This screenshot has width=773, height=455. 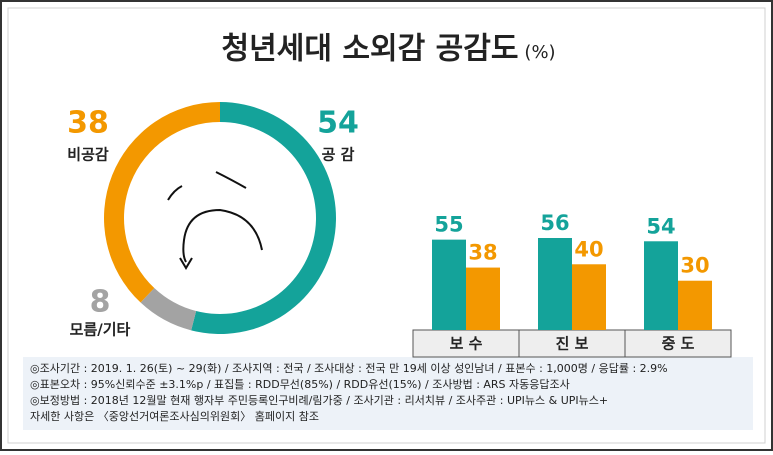 What do you see at coordinates (215, 220) in the screenshot?
I see `face-decoration` at bounding box center [215, 220].